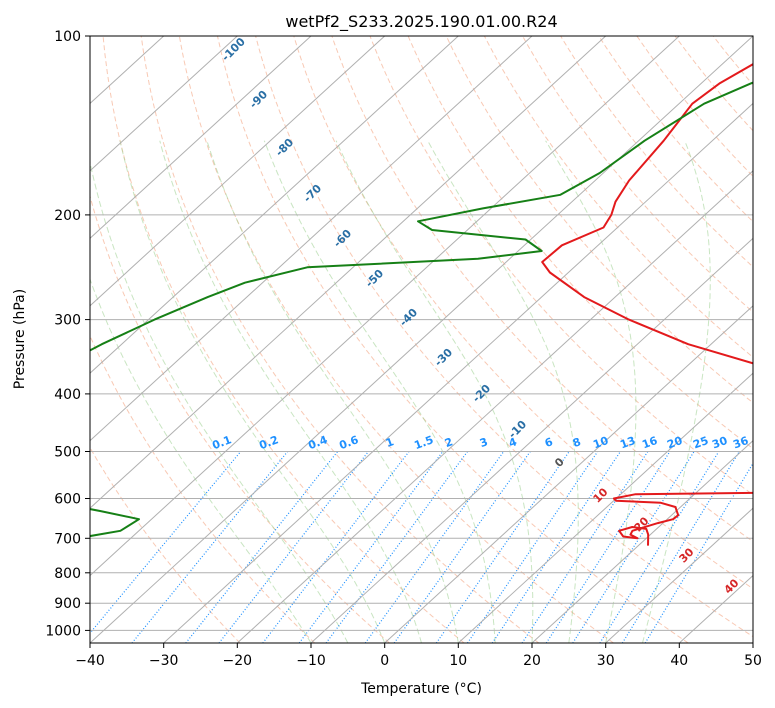  What do you see at coordinates (67, 500) in the screenshot?
I see `y-tick-label: 600` at bounding box center [67, 500].